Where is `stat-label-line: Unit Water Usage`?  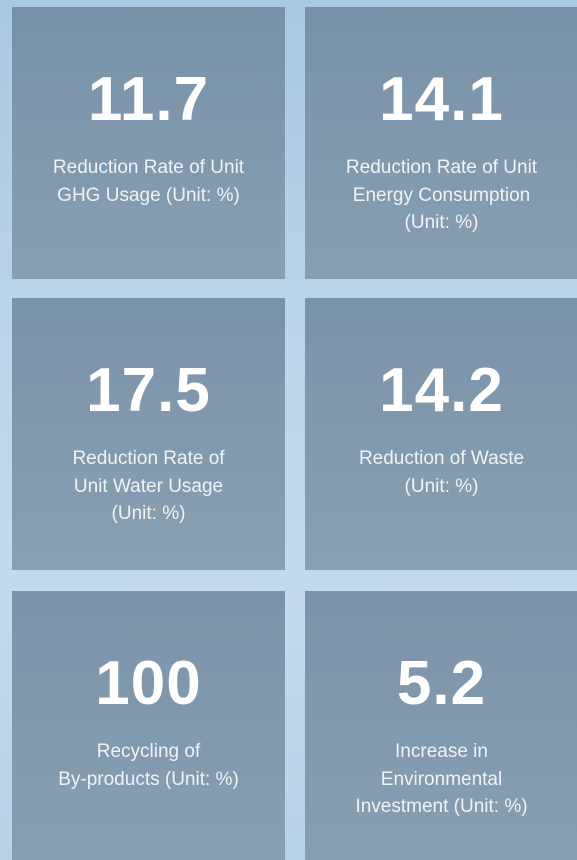 stat-label-line: Unit Water Usage is located at coordinates (148, 486).